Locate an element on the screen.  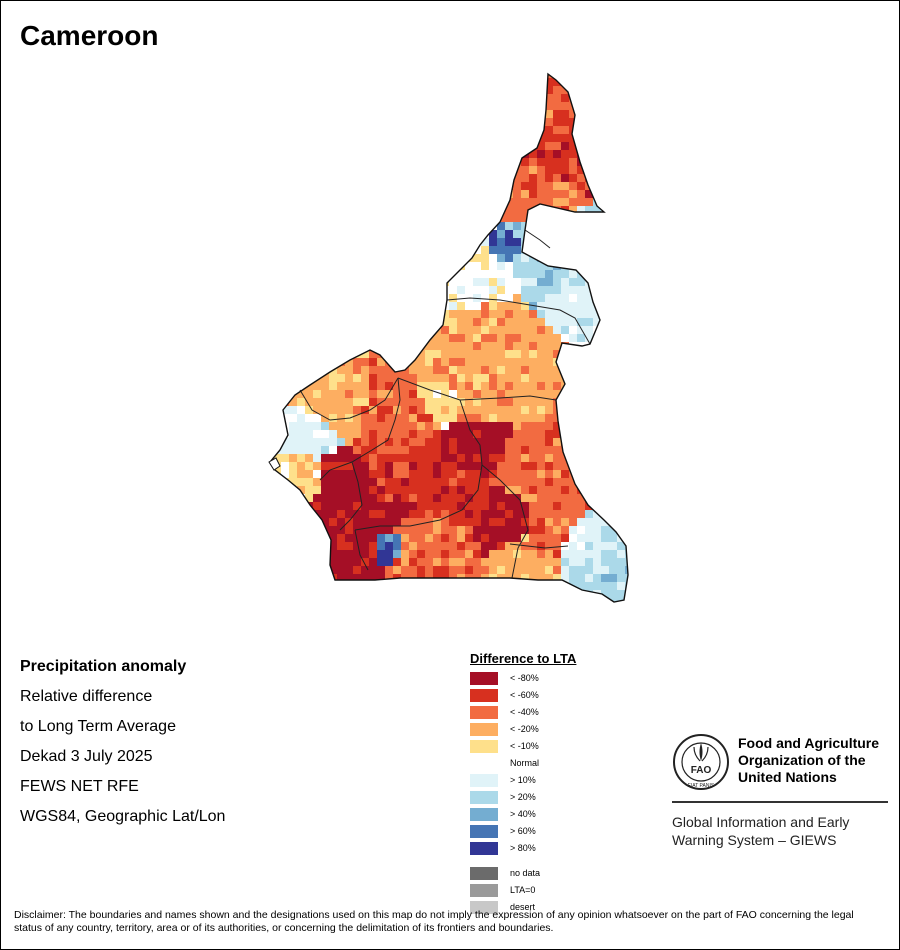
legend-title: Difference to LTA is located at coordinates (523, 658).